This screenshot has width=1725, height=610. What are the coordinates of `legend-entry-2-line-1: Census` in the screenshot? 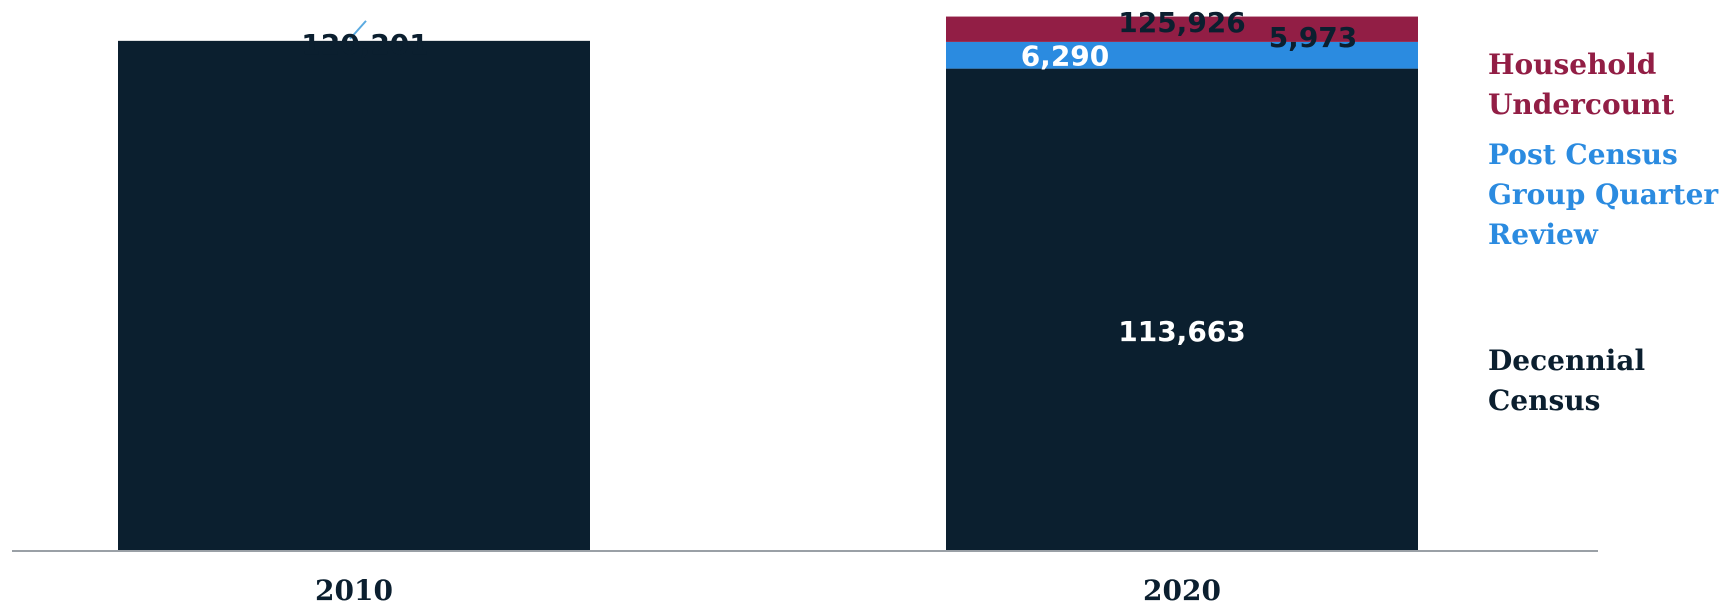 It's located at (1544, 400).